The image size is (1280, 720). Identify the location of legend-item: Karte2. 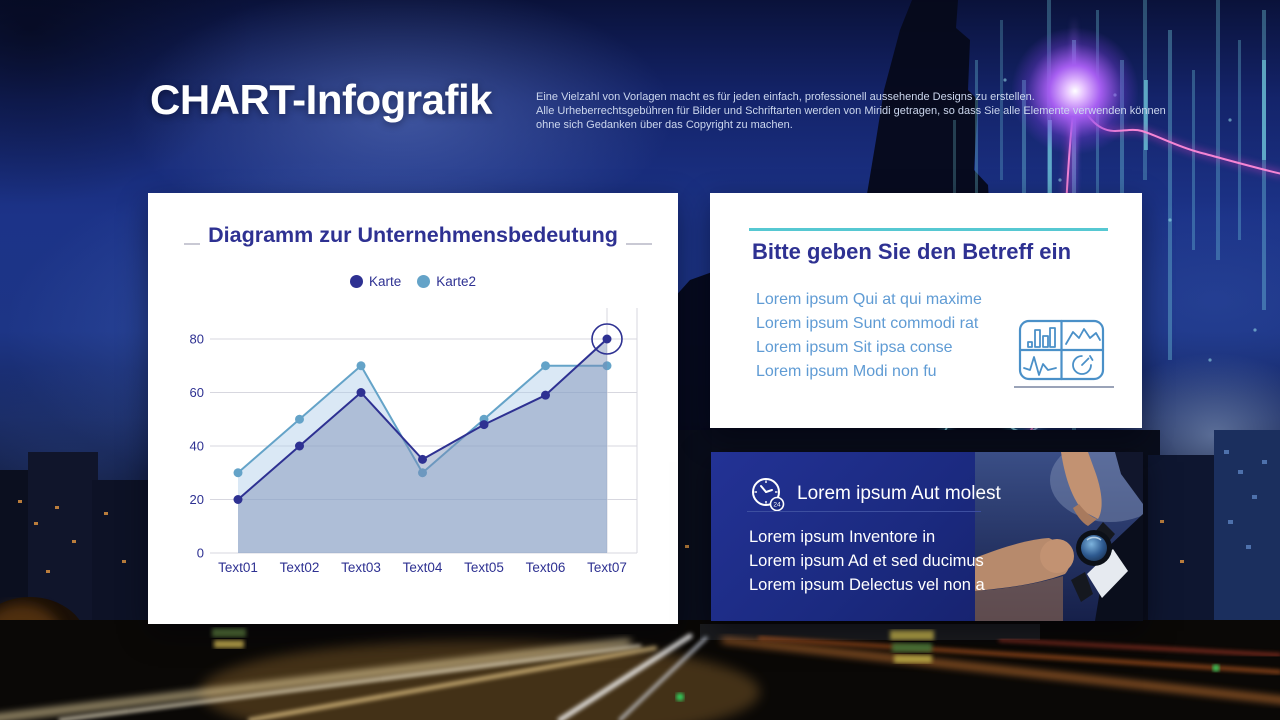
(446, 281).